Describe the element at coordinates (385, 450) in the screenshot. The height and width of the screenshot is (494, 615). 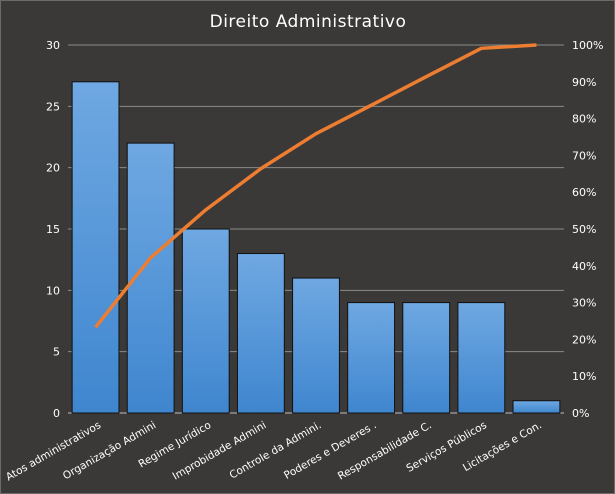
I see `x-tick-label: Responsabilidade C.` at that location.